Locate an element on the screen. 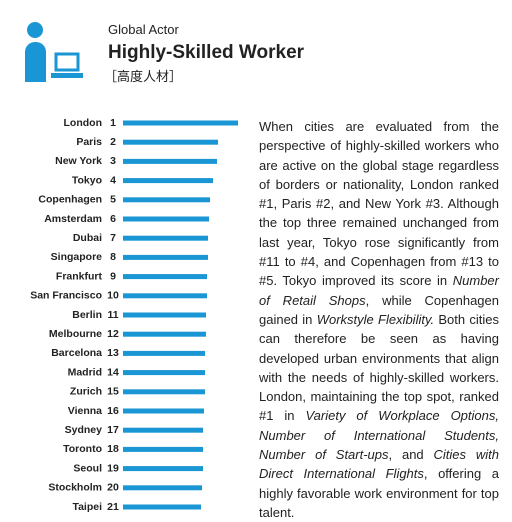 The image size is (512, 522). rank-label: 21 is located at coordinates (113, 507).